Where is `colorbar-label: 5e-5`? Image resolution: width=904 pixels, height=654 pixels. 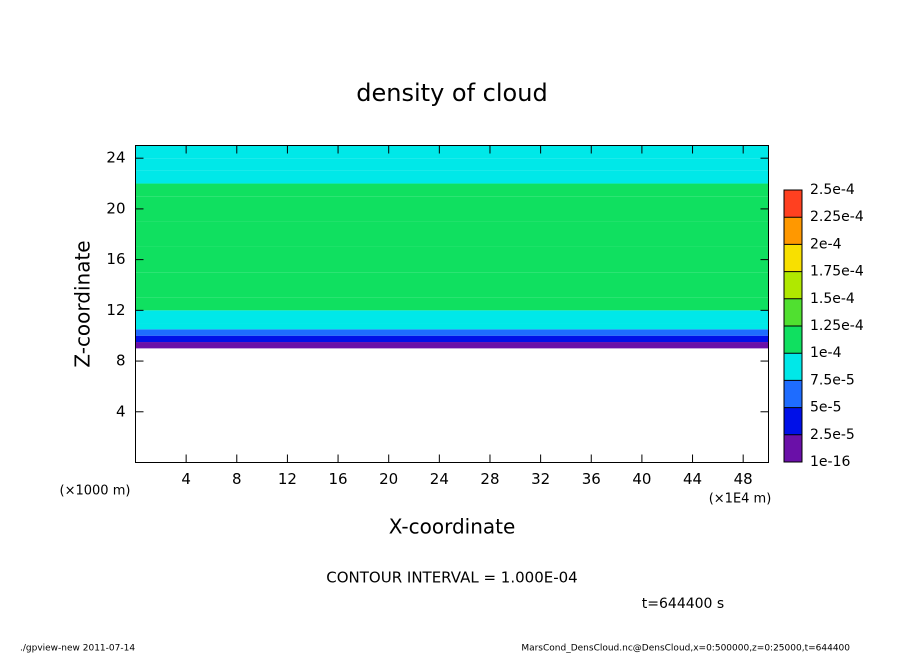 colorbar-label: 5e-5 is located at coordinates (825, 408).